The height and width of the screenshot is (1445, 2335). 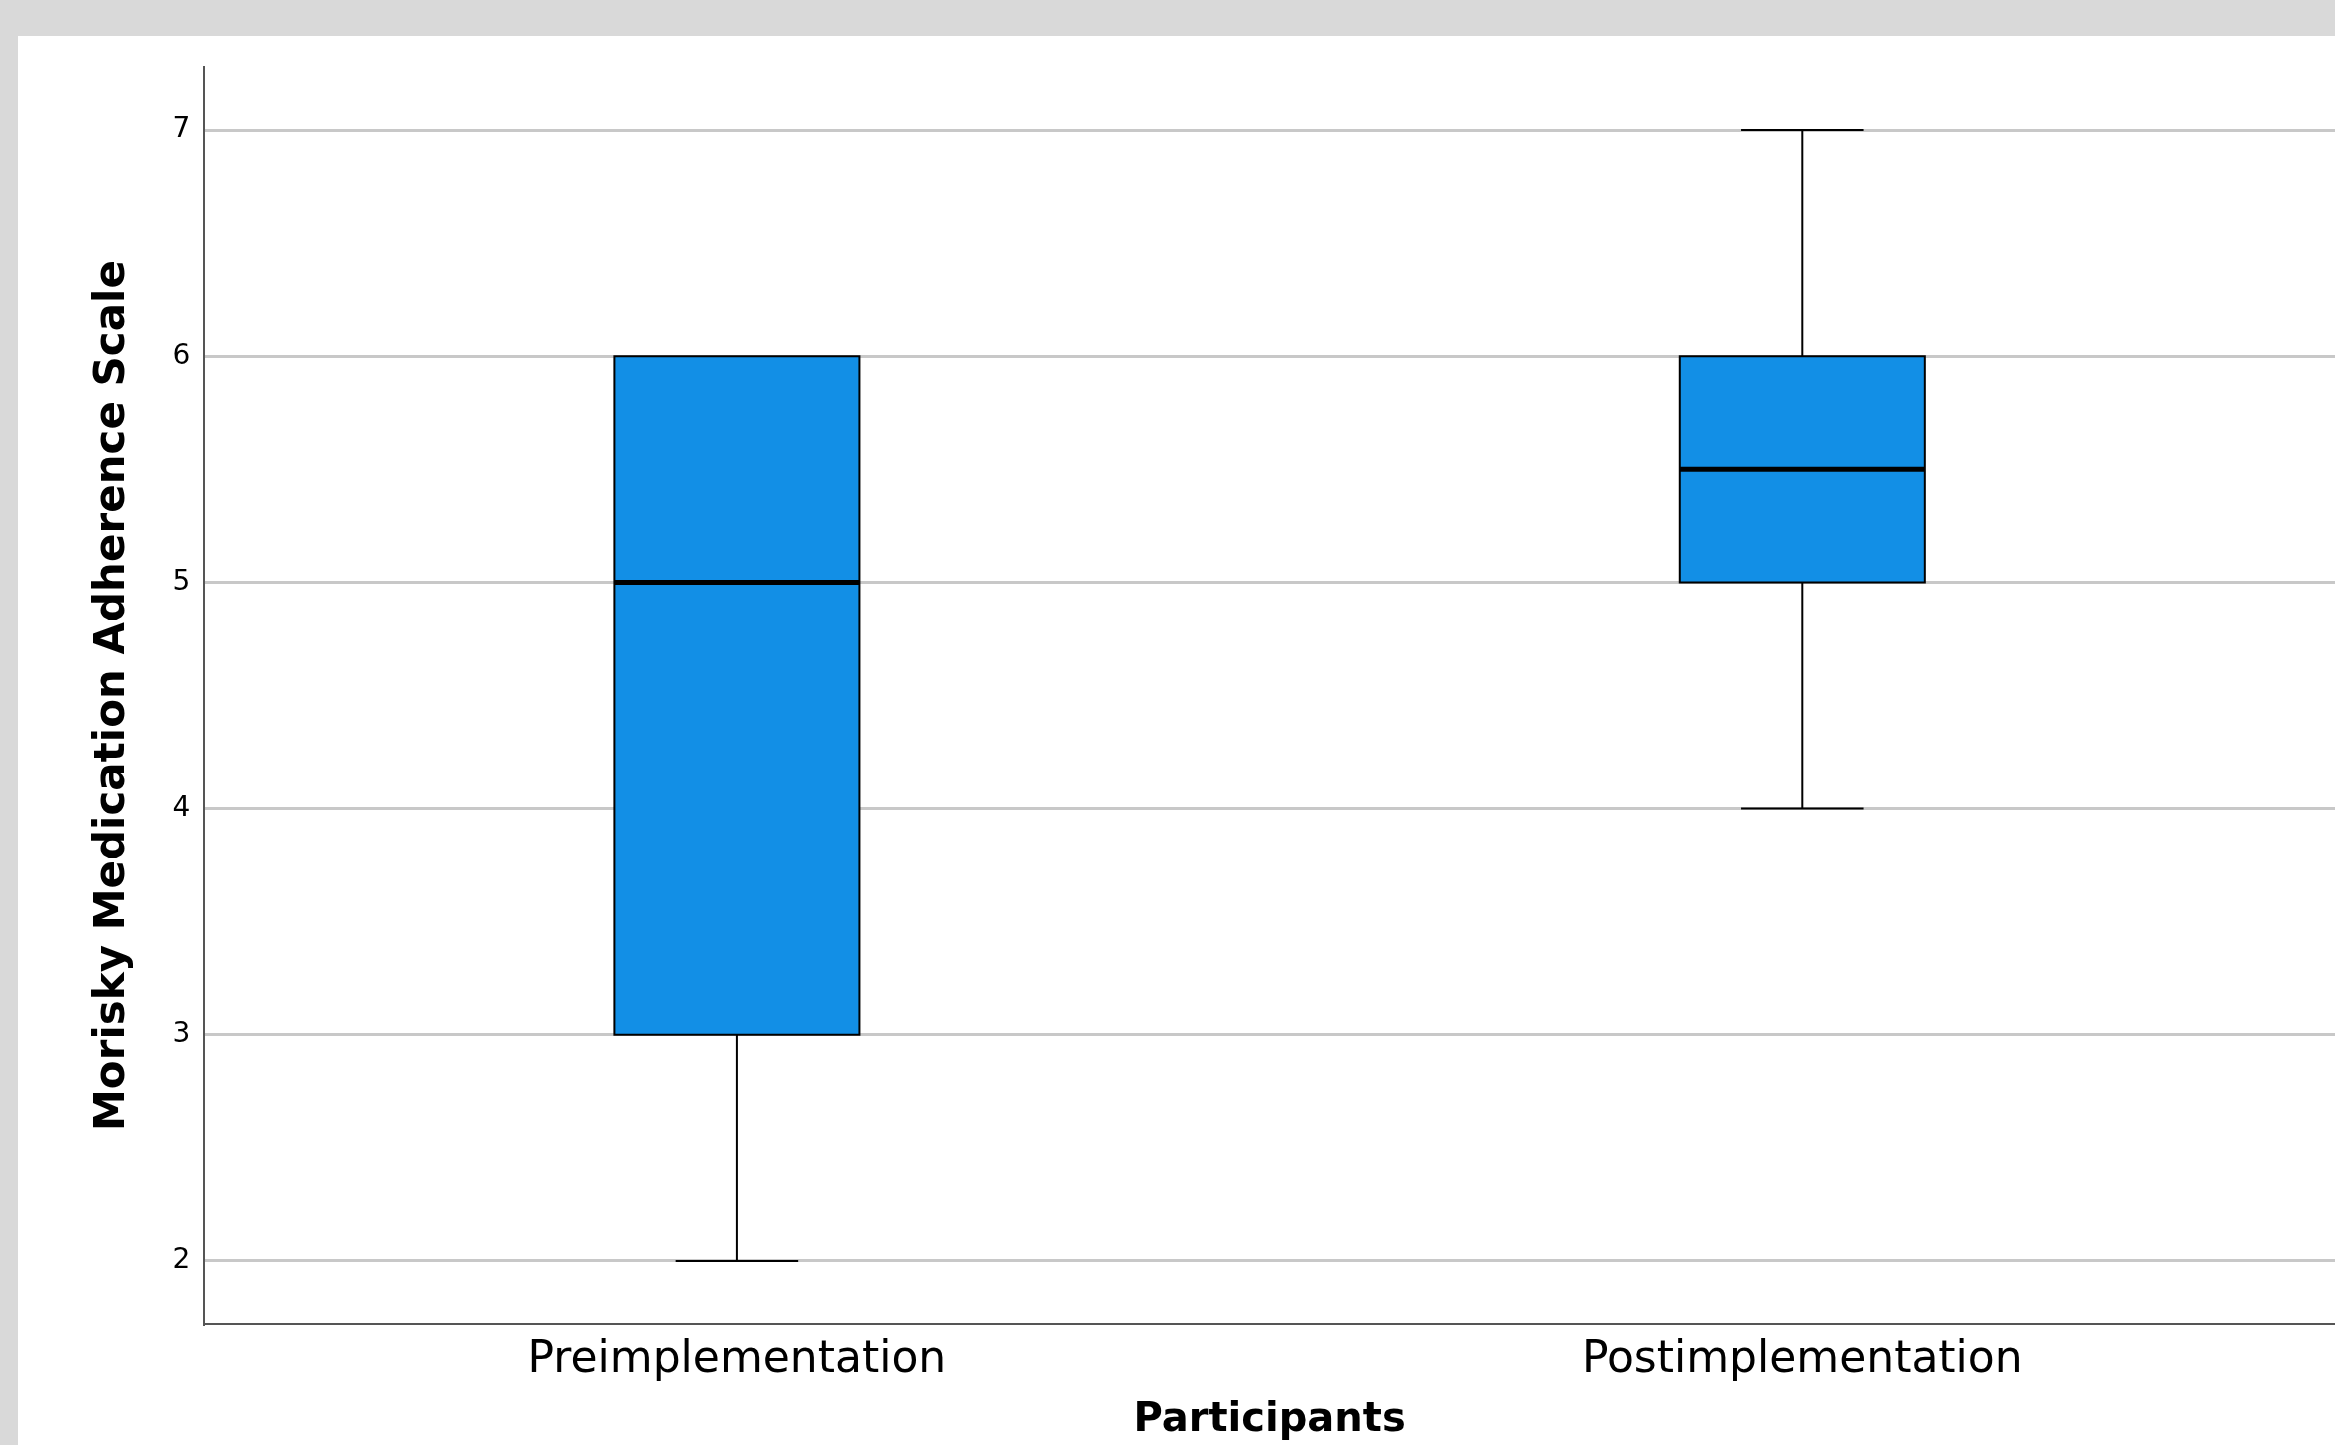 I want to click on y-tick-label: 4, so click(x=181, y=806).